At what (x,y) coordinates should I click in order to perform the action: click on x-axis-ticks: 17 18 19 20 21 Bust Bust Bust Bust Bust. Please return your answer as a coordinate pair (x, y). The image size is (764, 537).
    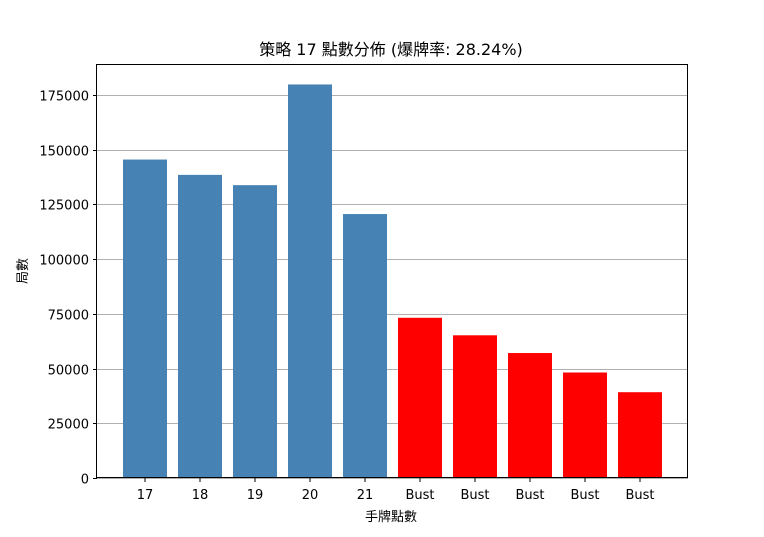
    Looking at the image, I should click on (396, 490).